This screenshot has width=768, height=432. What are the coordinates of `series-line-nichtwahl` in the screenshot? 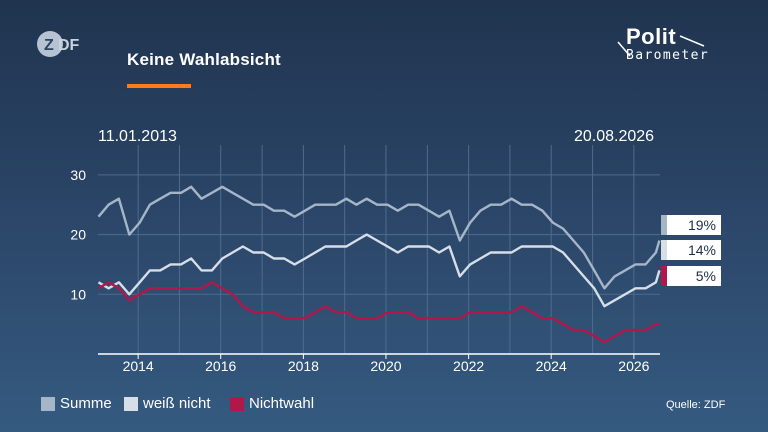 It's located at (378, 312).